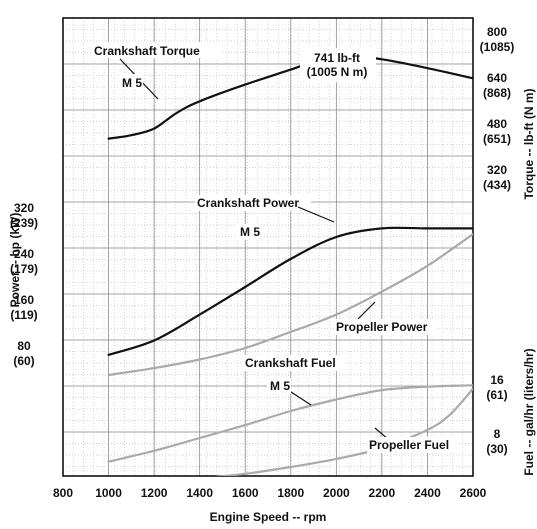 The height and width of the screenshot is (529, 537). I want to click on x-tick-label: 2200, so click(382, 493).